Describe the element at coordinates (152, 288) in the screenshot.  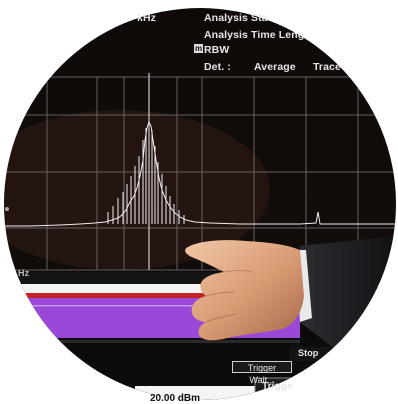
I see `level-bar-white` at that location.